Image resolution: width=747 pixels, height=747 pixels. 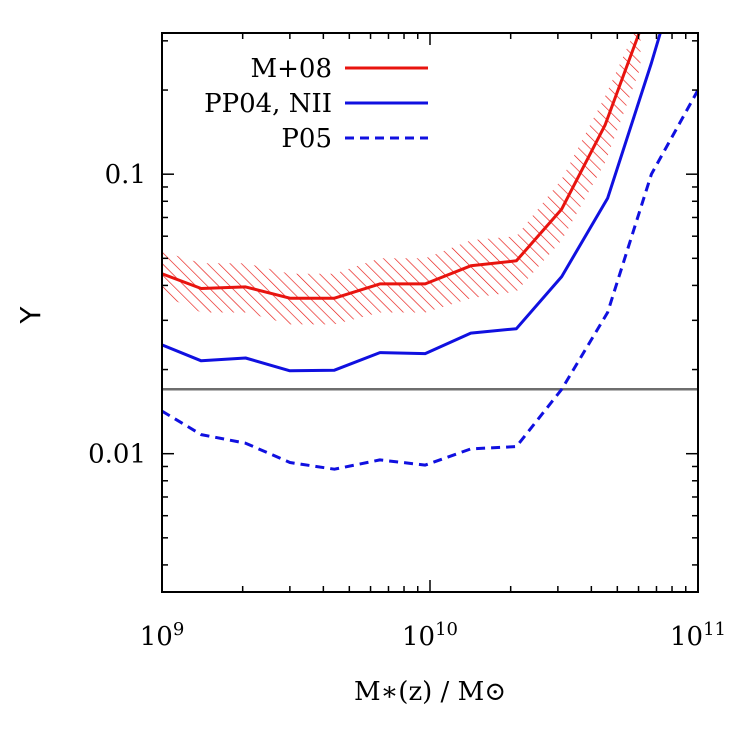 What do you see at coordinates (30, 315) in the screenshot?
I see `y-axis-title: Y` at bounding box center [30, 315].